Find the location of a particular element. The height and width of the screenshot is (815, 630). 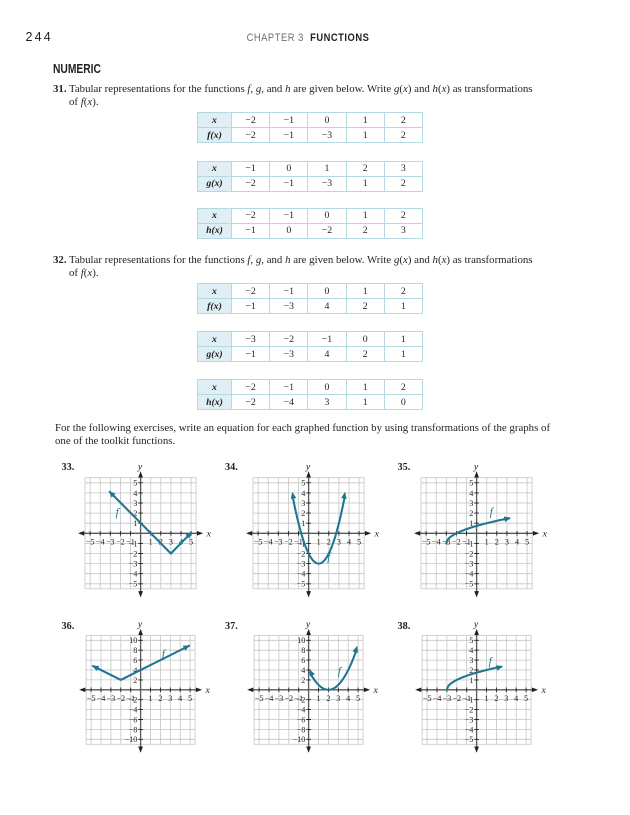

svg-text: −8 is located at coordinates (301, 729).